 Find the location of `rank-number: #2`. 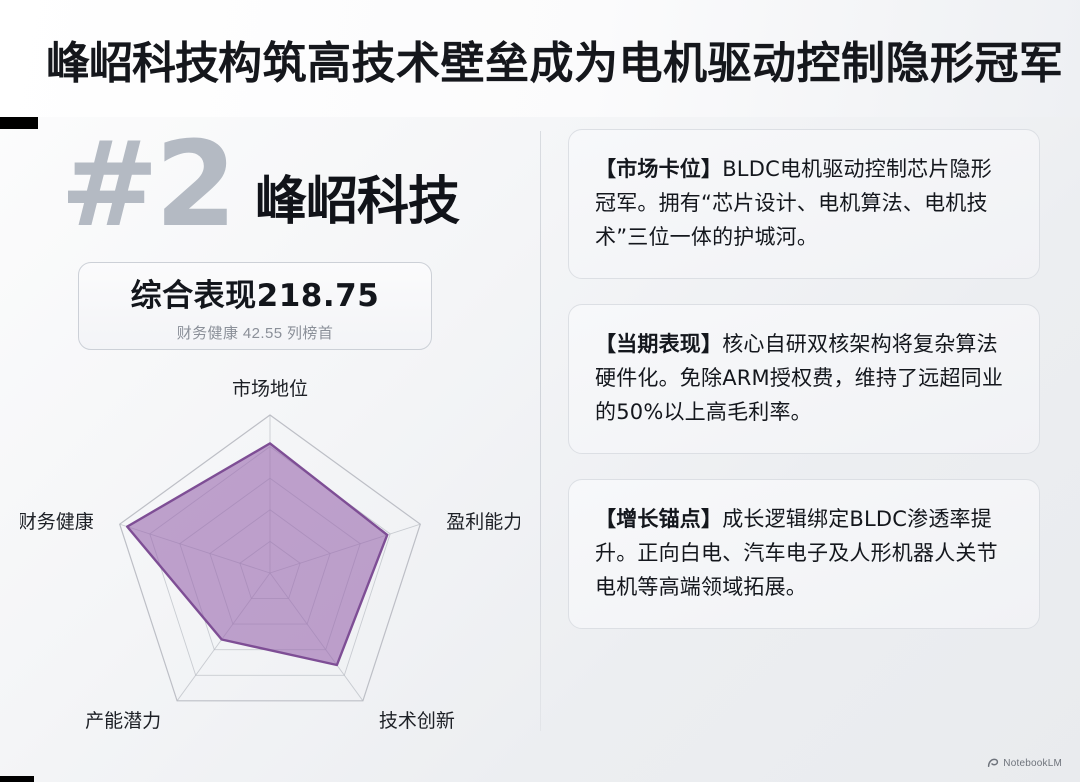

rank-number: #2 is located at coordinates (148, 184).